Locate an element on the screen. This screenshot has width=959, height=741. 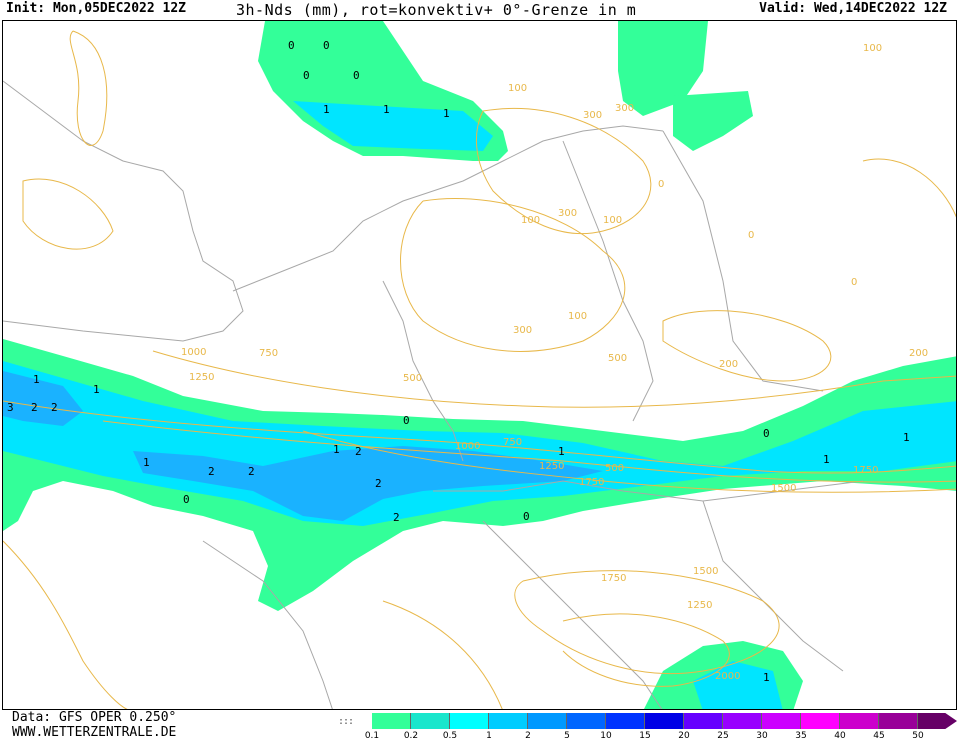
color-legend: ::: 0.1 0.2 0.5 1 2 5 10 15 20 25 30 35 40 45 50 is located at coordinates (648, 727).